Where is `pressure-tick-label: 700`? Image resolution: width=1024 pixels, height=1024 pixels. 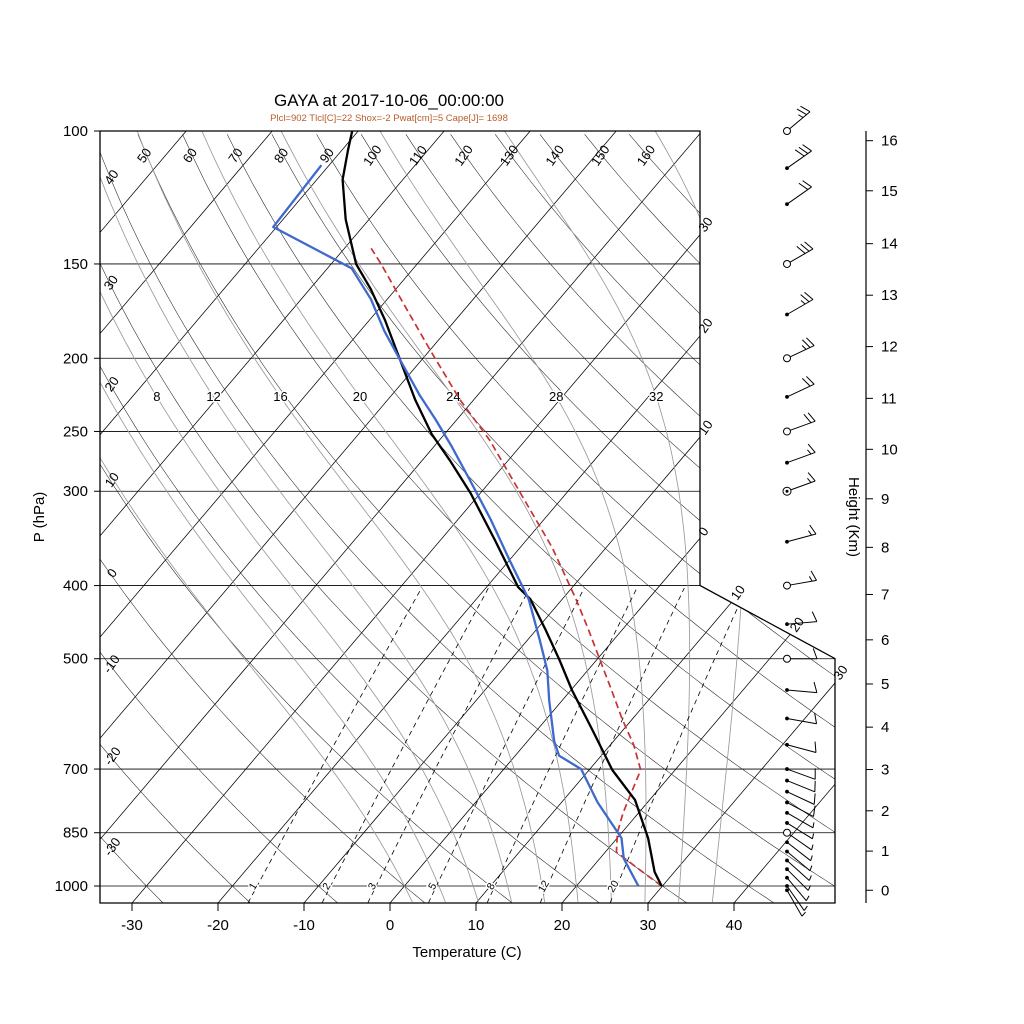 pressure-tick-label: 700 is located at coordinates (75, 769).